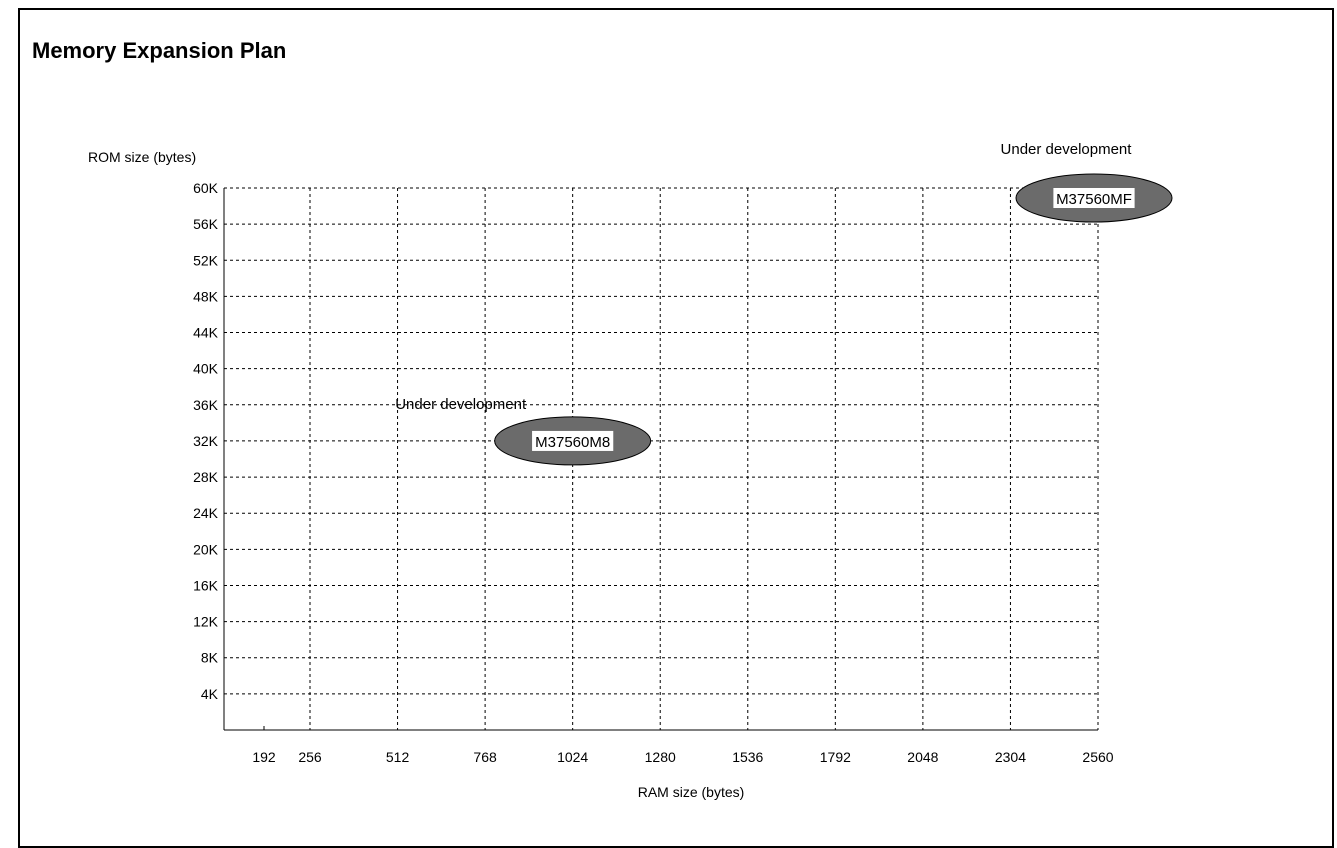 This screenshot has height=848, width=1337. I want to click on y-tick-label: 20K, so click(206, 549).